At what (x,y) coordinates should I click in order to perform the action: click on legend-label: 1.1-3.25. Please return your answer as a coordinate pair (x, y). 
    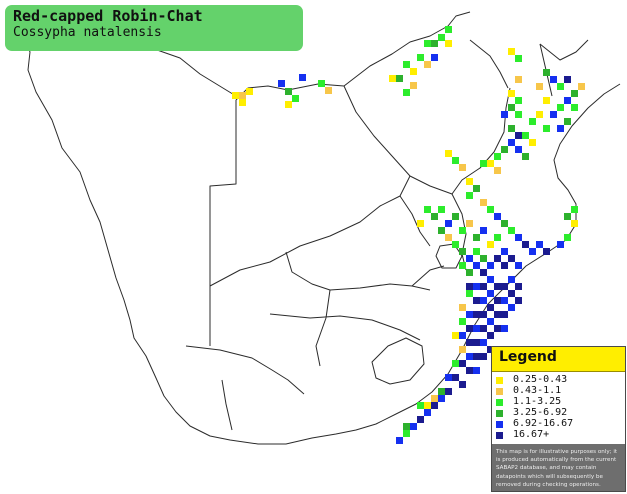
    Looking at the image, I should click on (537, 401).